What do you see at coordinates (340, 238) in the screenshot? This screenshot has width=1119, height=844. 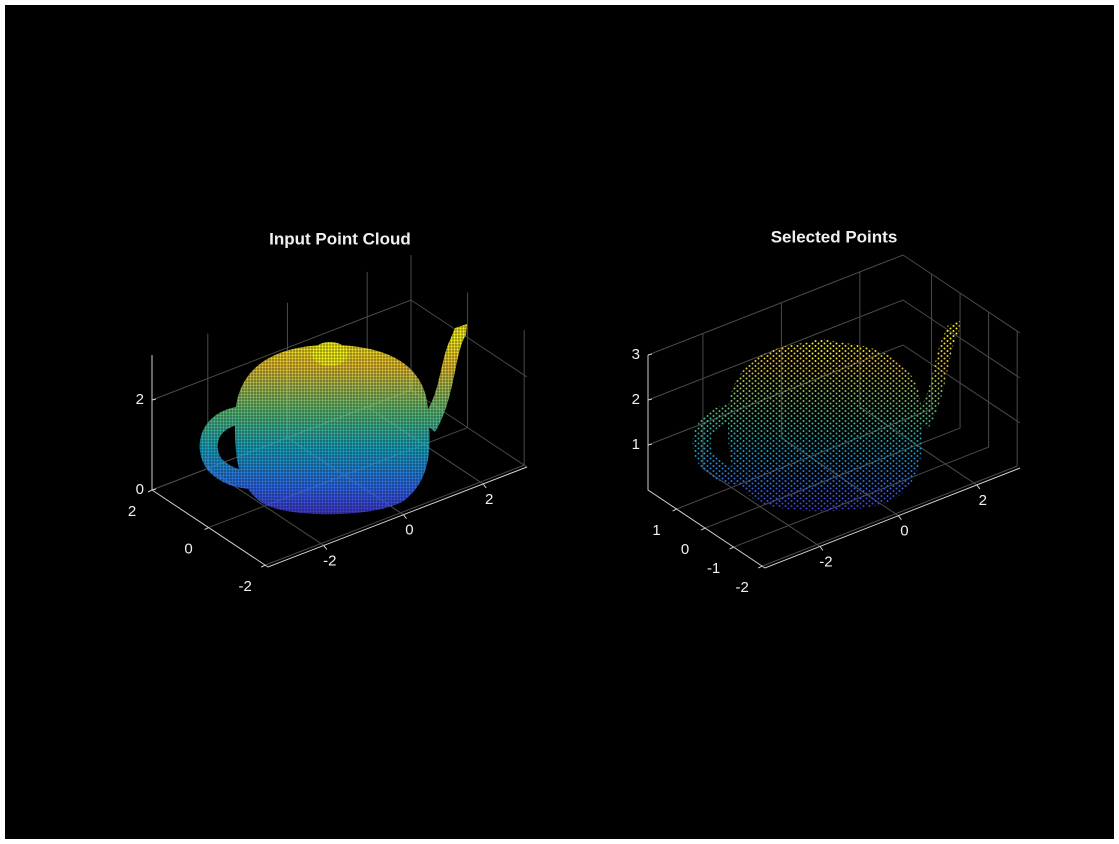 I see `chart-title: Input Point Cloud` at bounding box center [340, 238].